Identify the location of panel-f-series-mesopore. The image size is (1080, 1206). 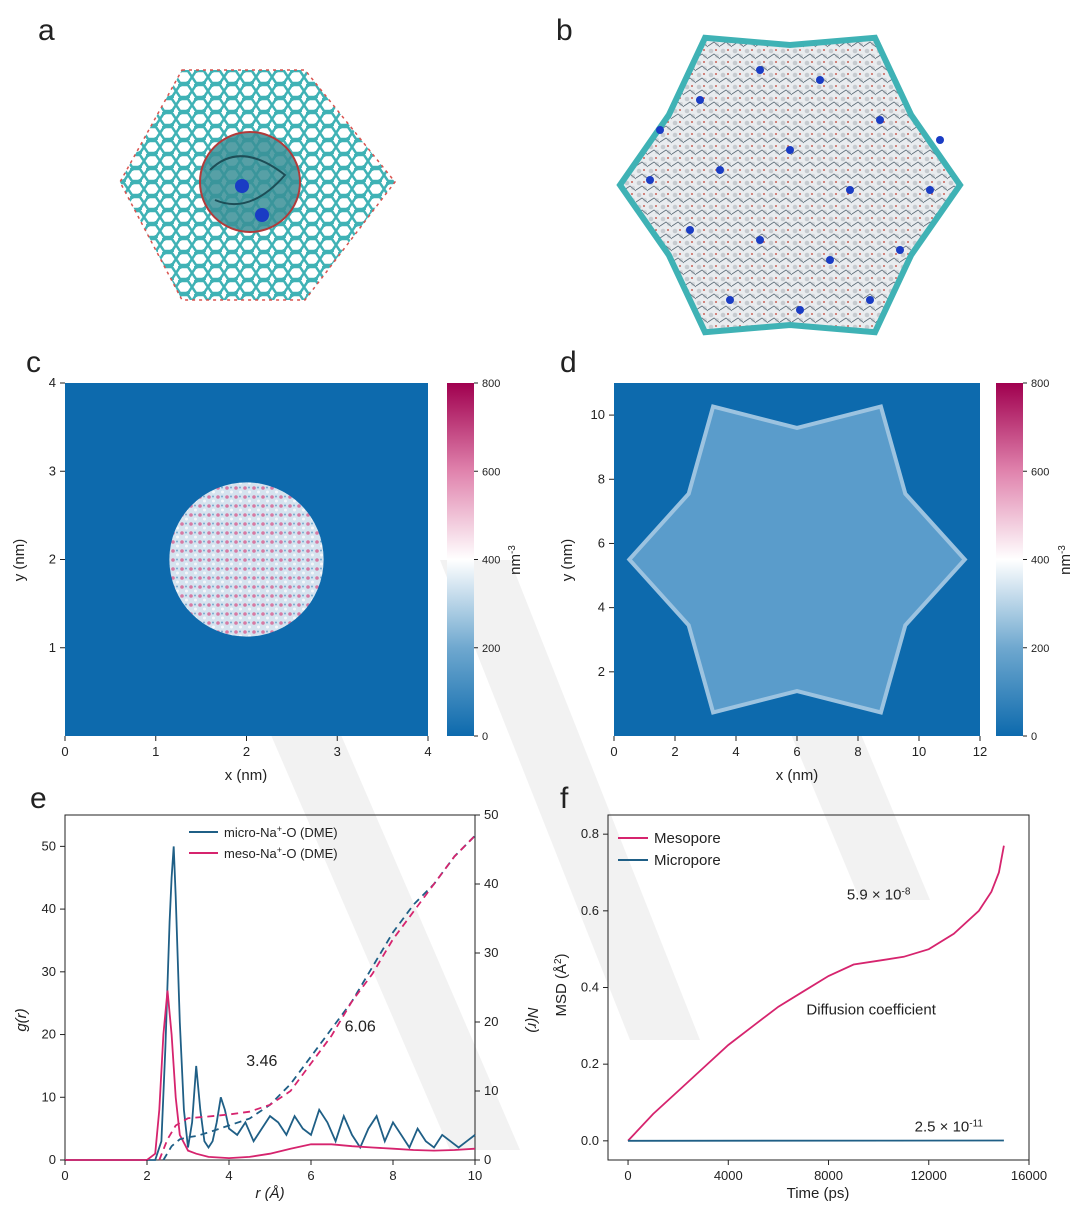
(816, 993).